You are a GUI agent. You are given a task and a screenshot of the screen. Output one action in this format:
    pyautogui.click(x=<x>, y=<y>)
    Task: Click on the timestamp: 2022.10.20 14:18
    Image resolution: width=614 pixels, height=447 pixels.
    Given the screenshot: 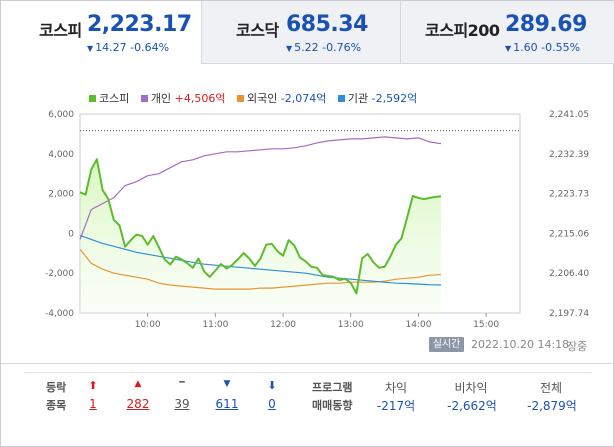 What is the action you would take?
    pyautogui.click(x=520, y=344)
    